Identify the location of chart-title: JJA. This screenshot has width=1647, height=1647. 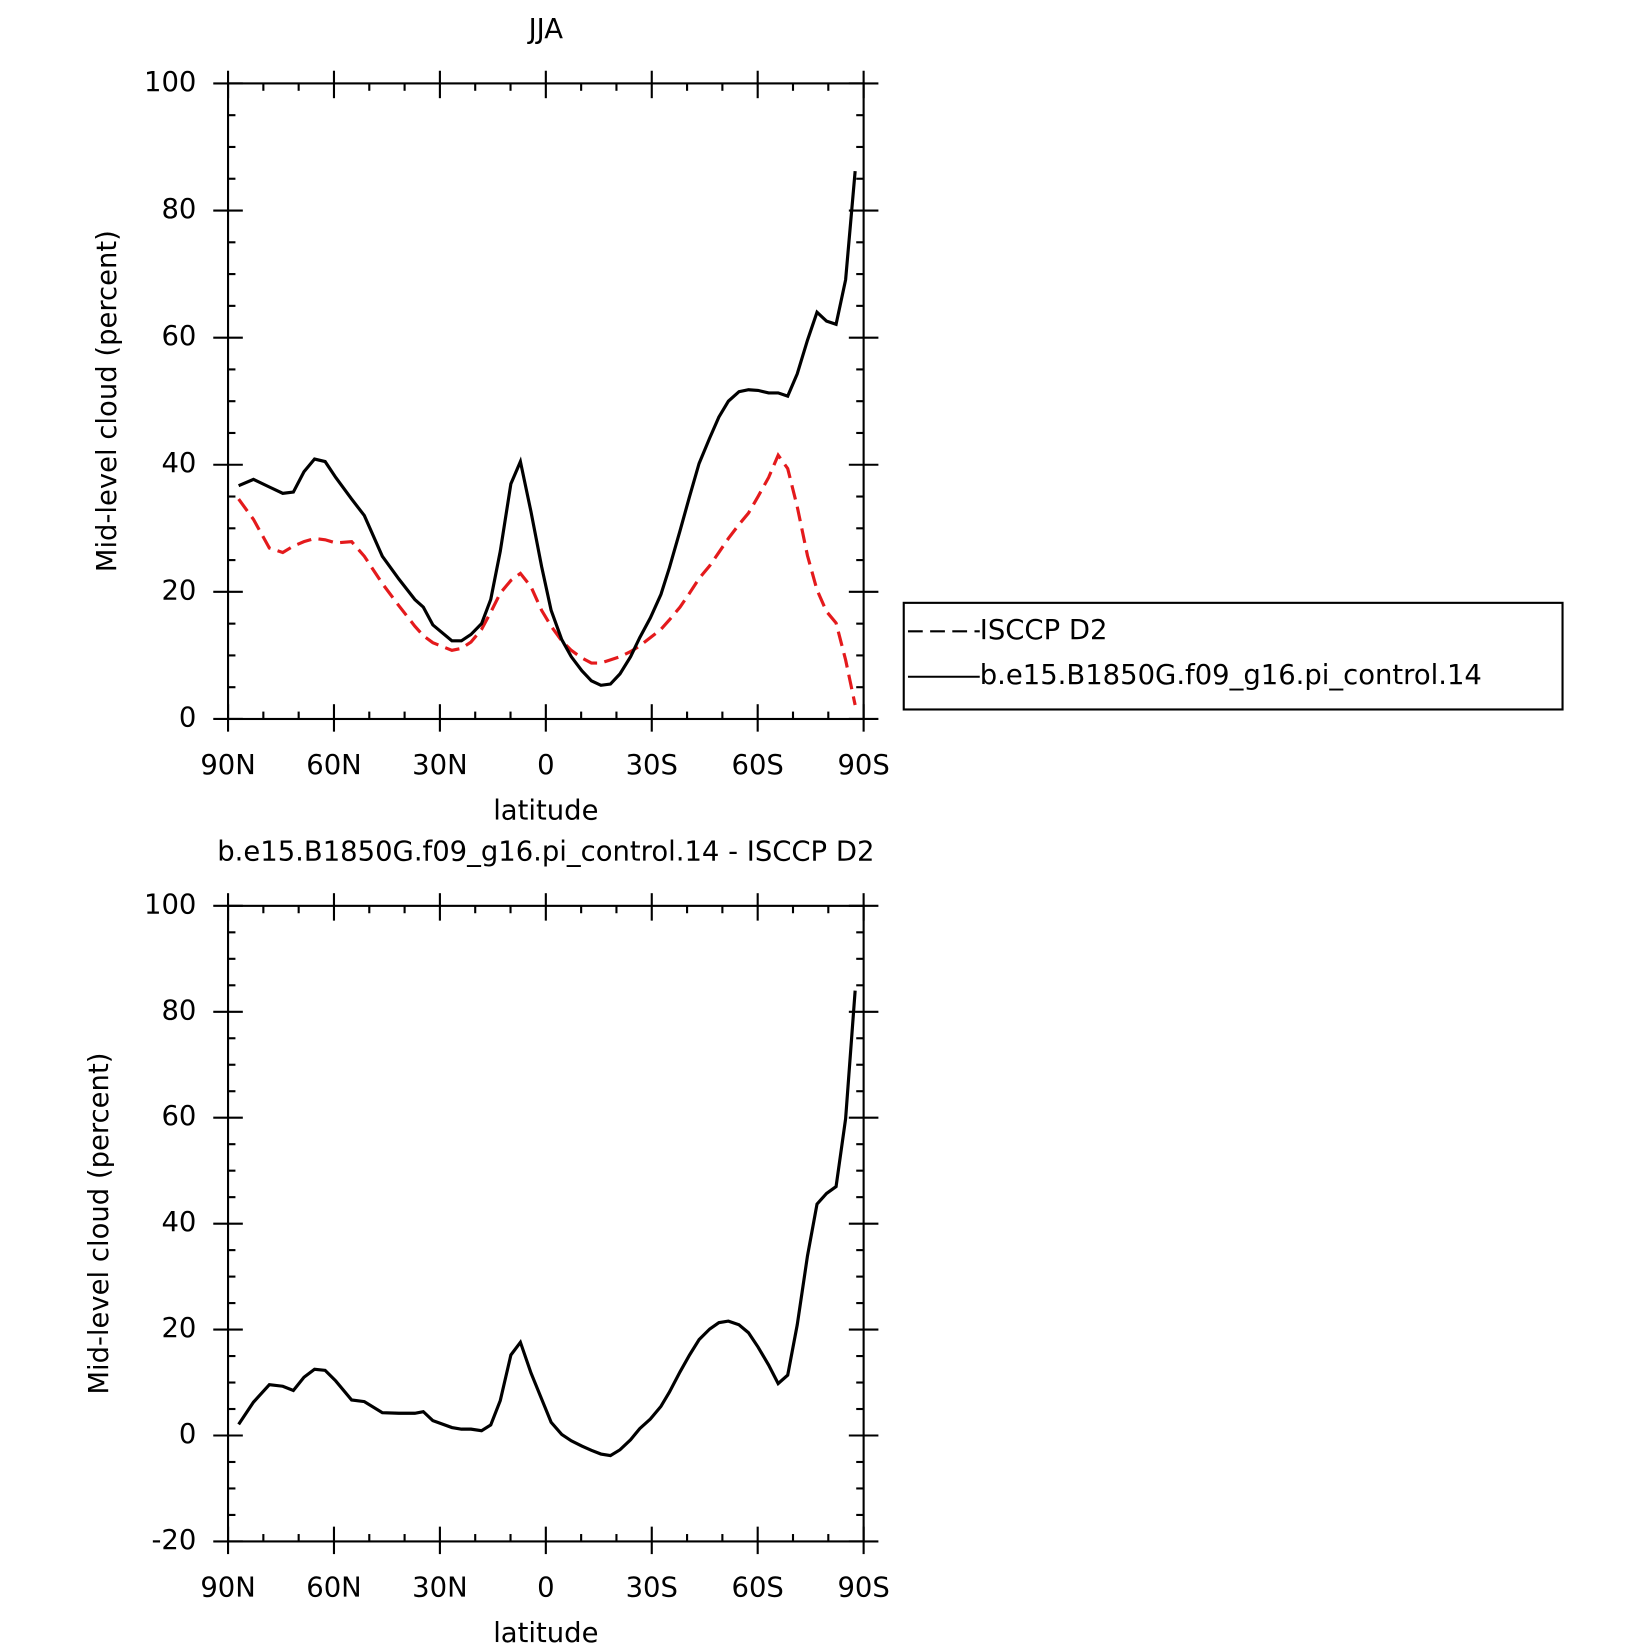
(545, 29).